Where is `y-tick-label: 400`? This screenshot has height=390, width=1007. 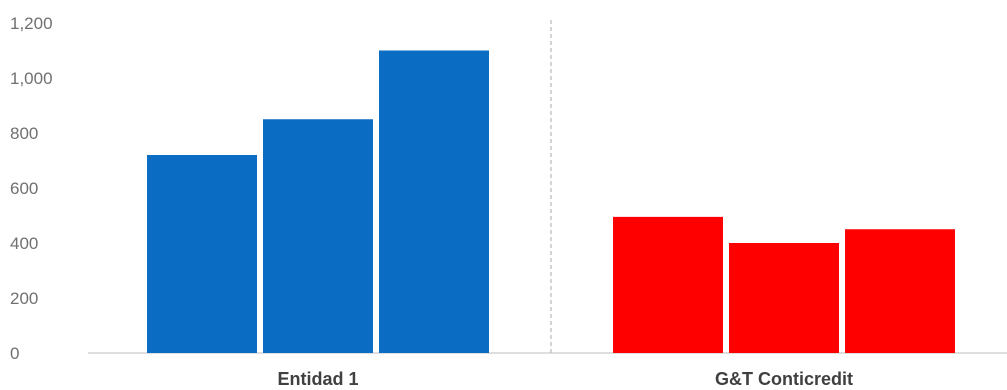 y-tick-label: 400 is located at coordinates (24, 243).